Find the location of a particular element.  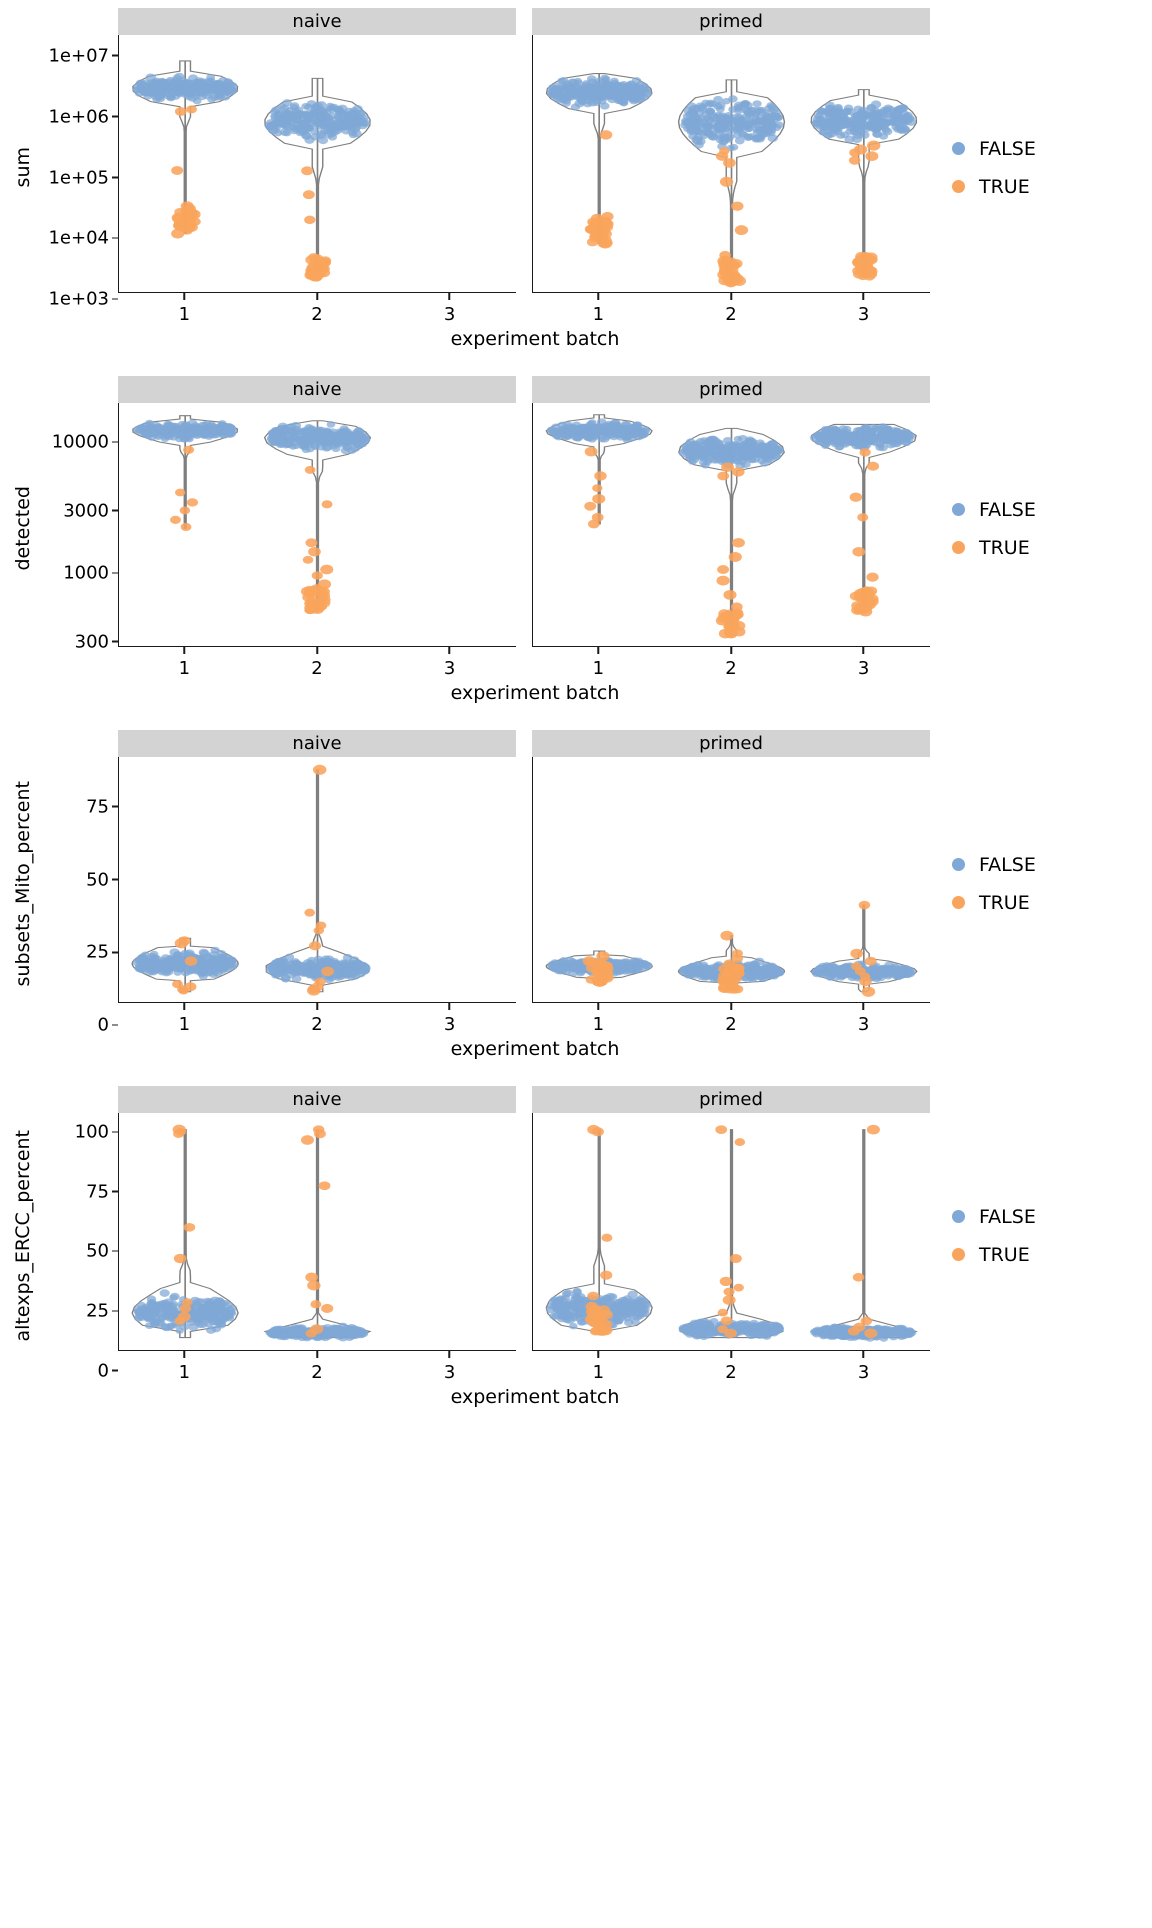

y-tick-labels: 10000 3000 1000 300 is located at coordinates (82, 542).